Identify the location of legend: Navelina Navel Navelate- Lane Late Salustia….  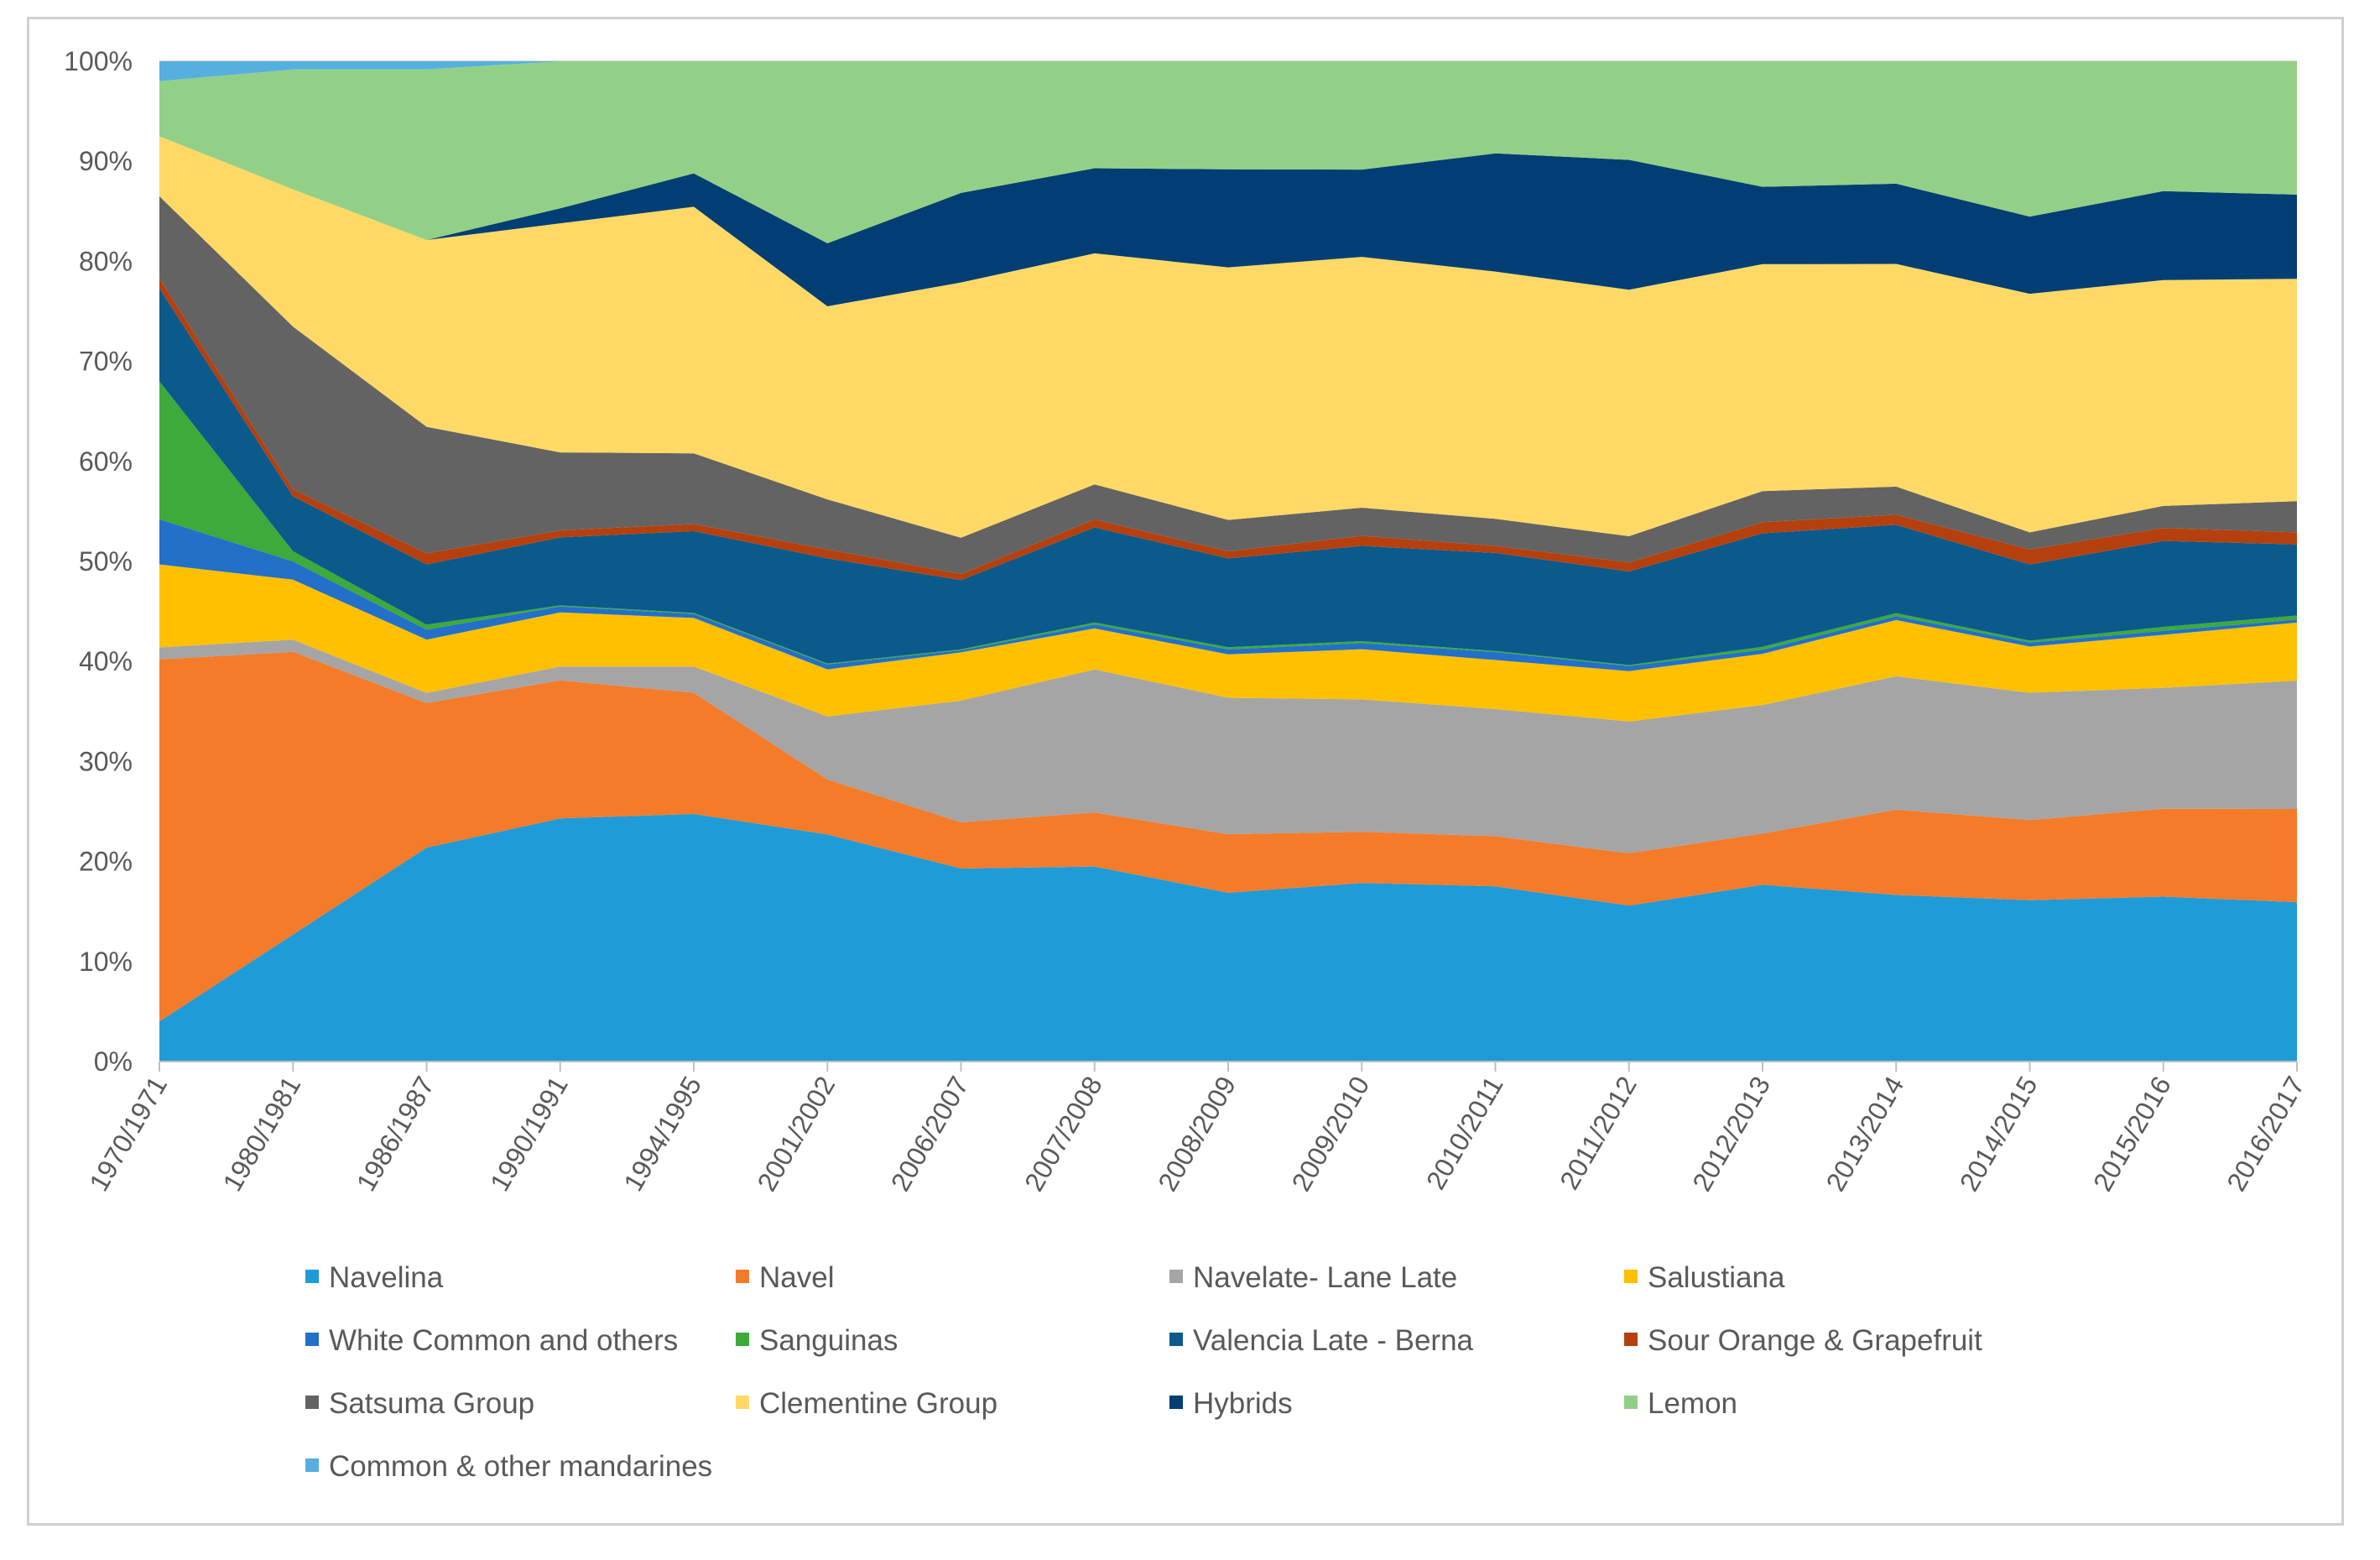
(1143, 1372).